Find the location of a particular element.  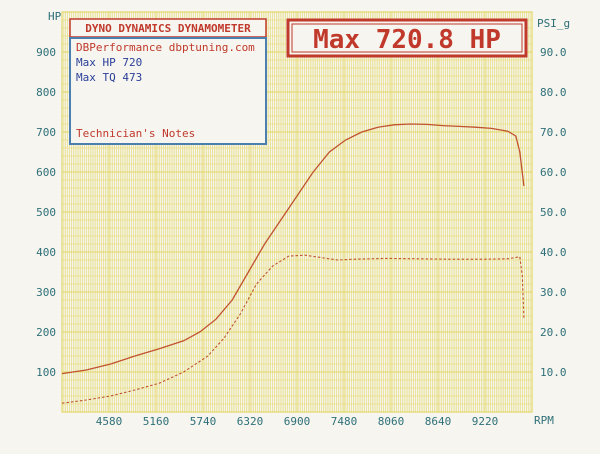

y-tick-label: 400 is located at coordinates (46, 252).